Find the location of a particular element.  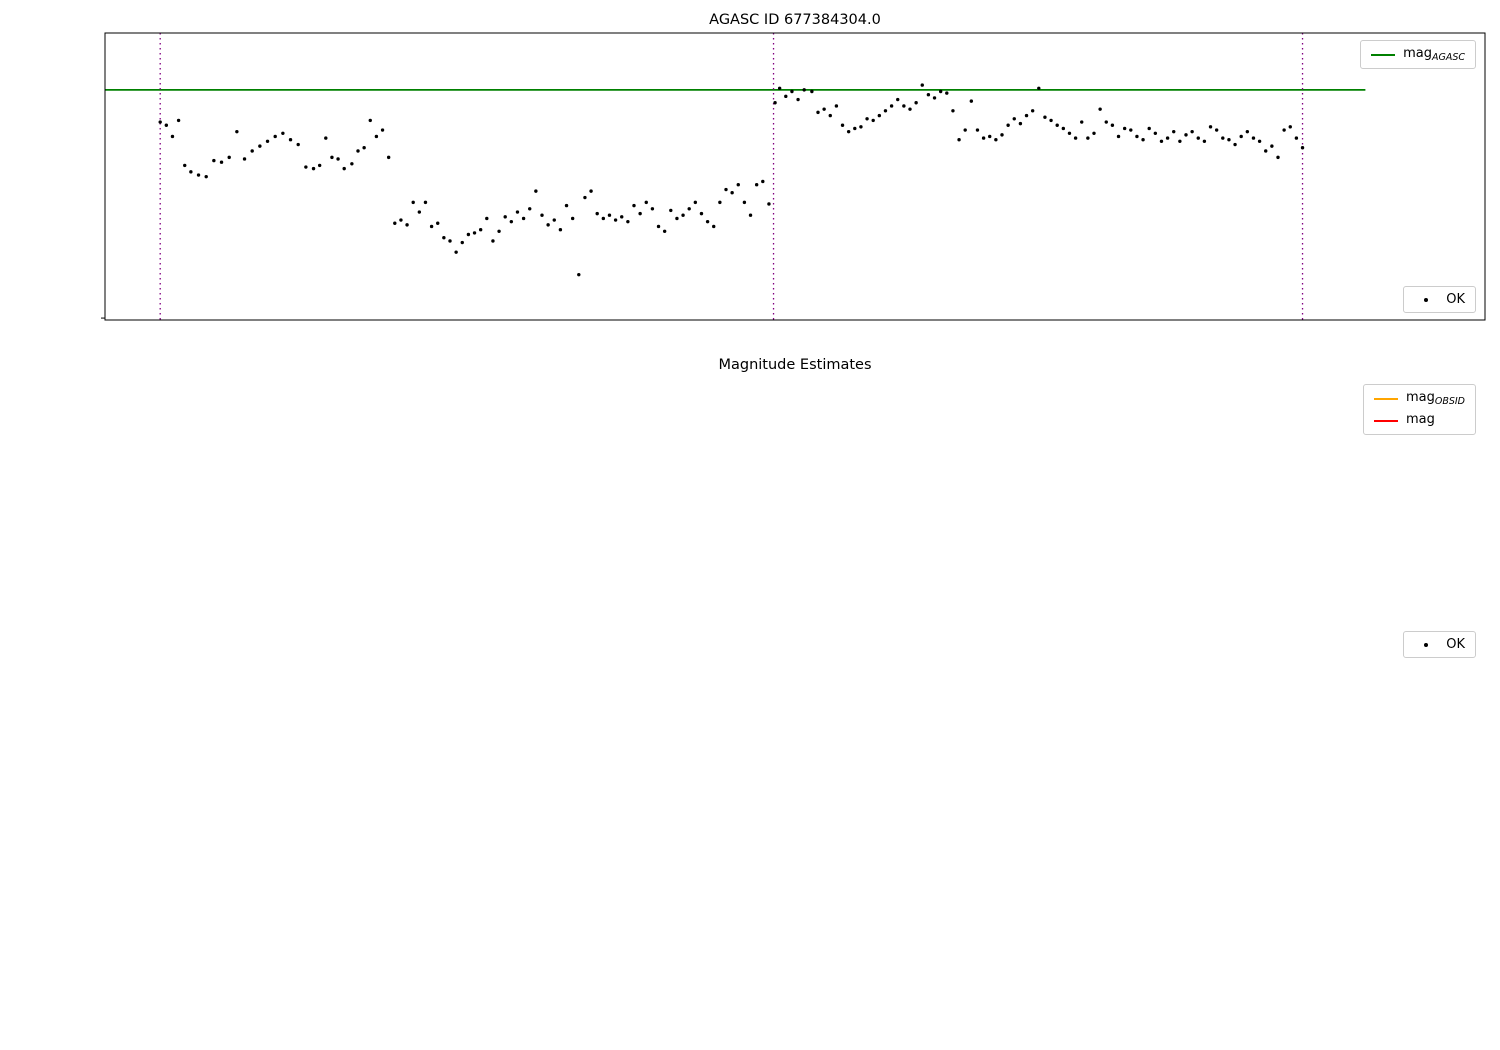

mag-obsid-line-swatch is located at coordinates (1385, 398).